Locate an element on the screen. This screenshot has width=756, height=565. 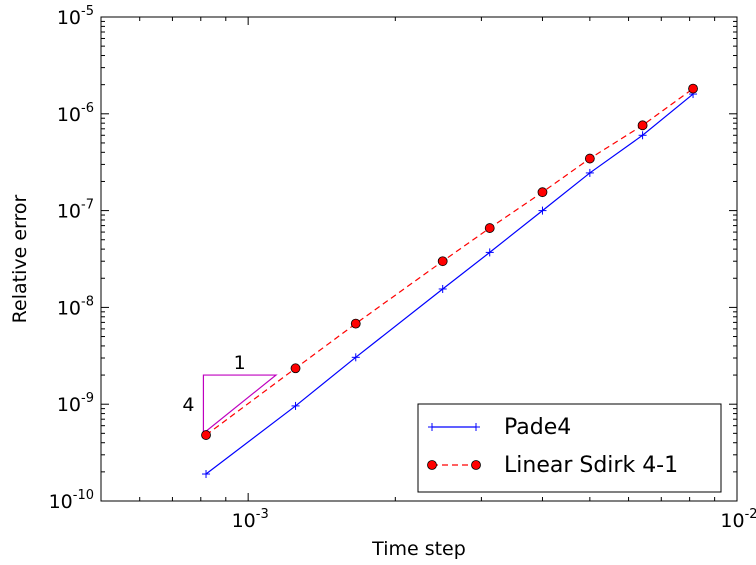
y-tick-label: 10⁻⁷ is located at coordinates (75, 210).